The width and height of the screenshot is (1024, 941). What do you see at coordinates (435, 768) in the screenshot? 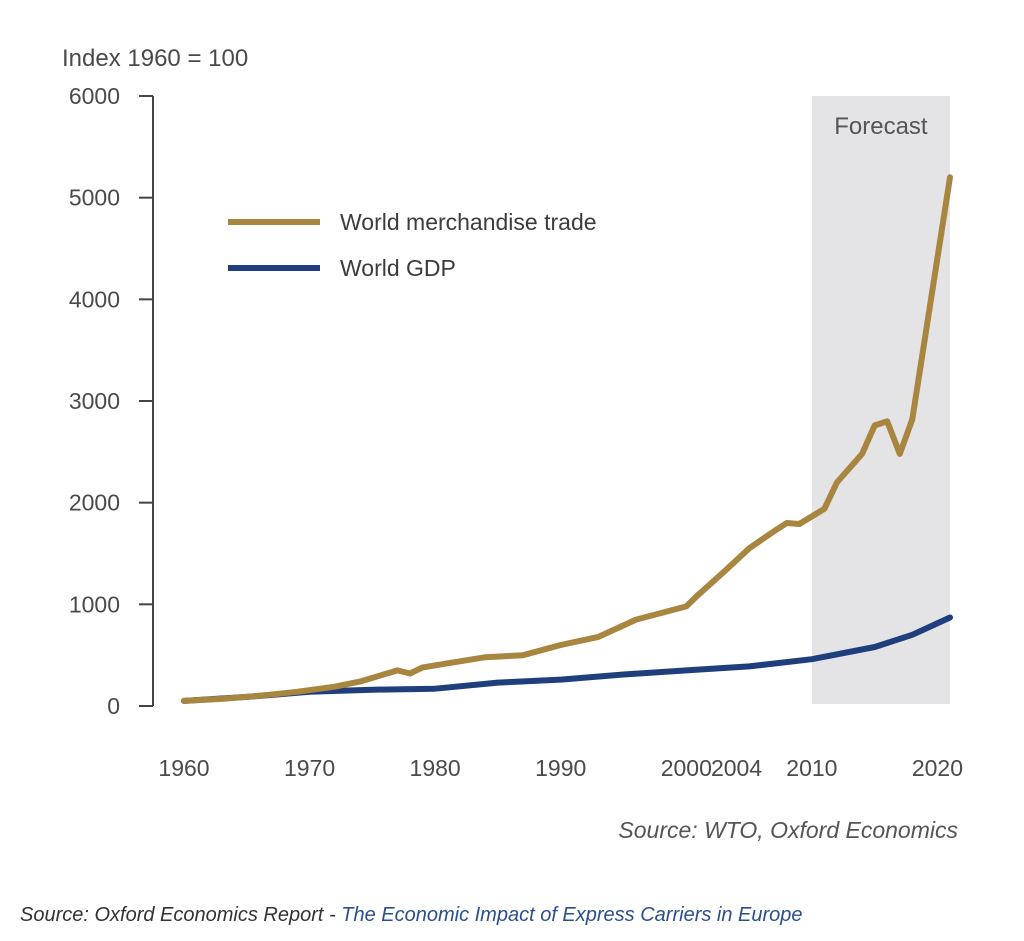
I see `x-tick-label: 1980` at bounding box center [435, 768].